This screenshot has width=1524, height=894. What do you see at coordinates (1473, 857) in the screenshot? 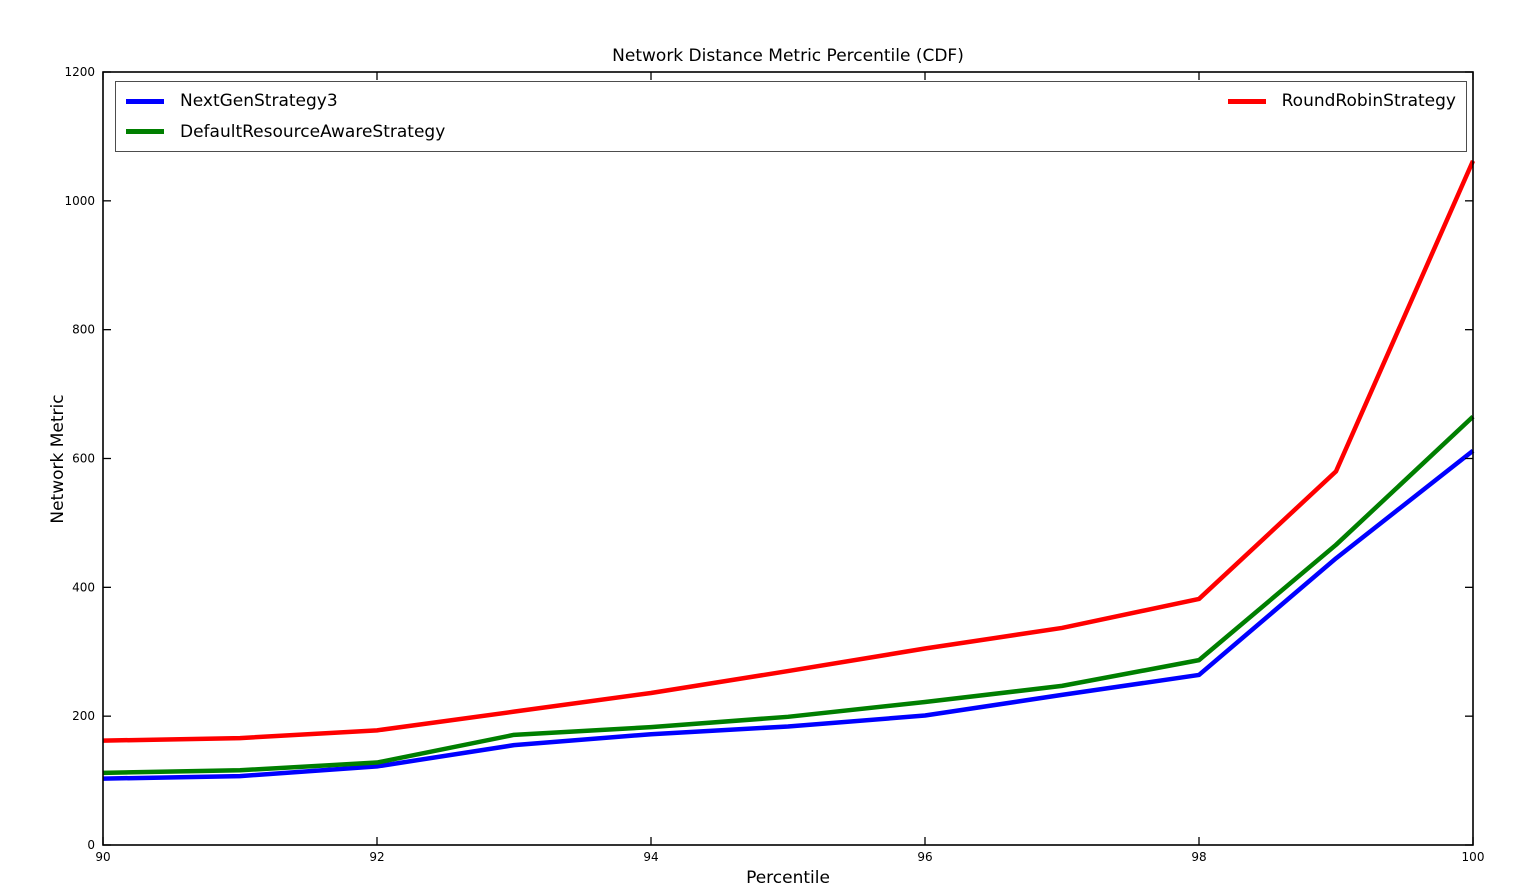
I see `x-tick-label: 100` at bounding box center [1473, 857].